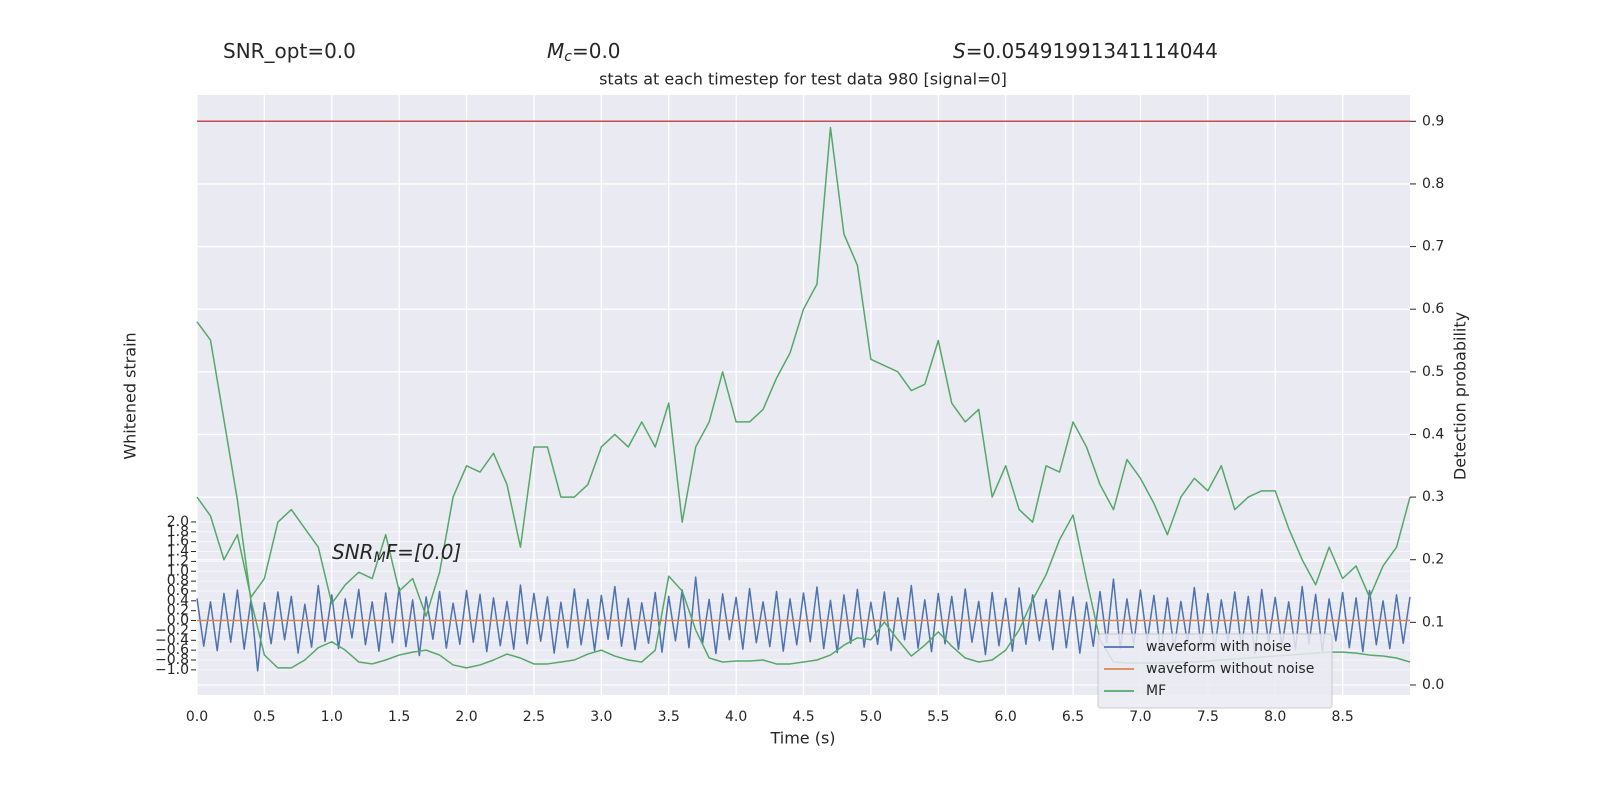 The height and width of the screenshot is (800, 1600). I want to click on y2-tick-label: 0.3, so click(1433, 497).